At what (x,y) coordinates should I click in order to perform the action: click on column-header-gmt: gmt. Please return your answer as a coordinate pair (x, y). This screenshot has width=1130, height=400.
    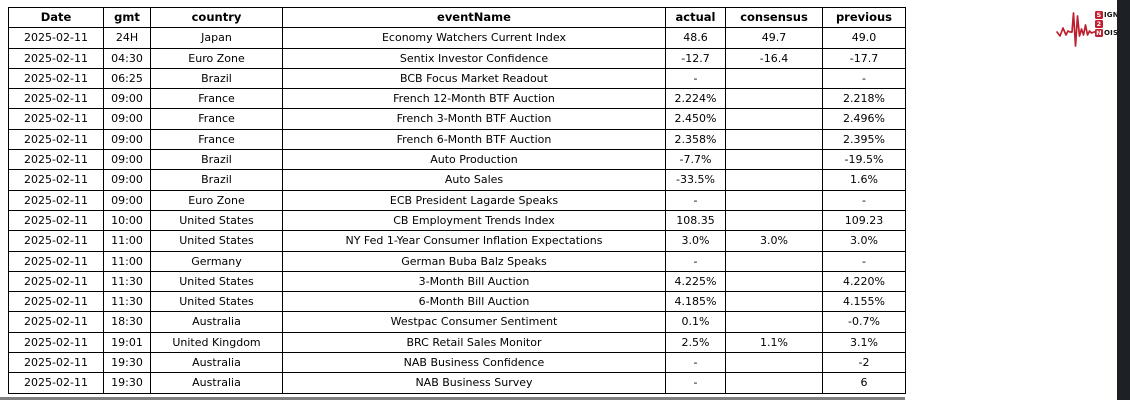
    Looking at the image, I should click on (127, 17).